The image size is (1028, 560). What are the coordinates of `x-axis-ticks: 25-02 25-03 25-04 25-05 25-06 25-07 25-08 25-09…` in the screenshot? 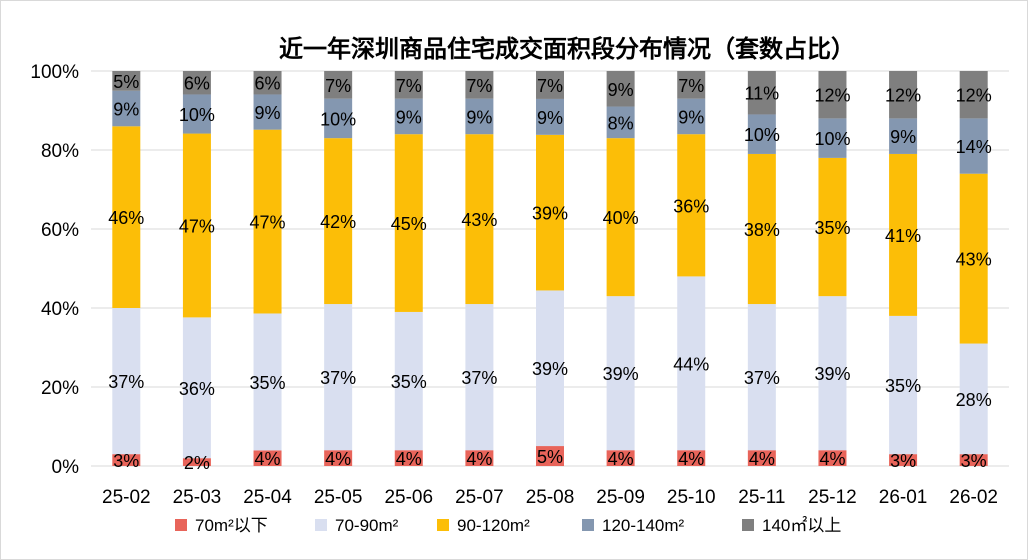 It's located at (550, 497).